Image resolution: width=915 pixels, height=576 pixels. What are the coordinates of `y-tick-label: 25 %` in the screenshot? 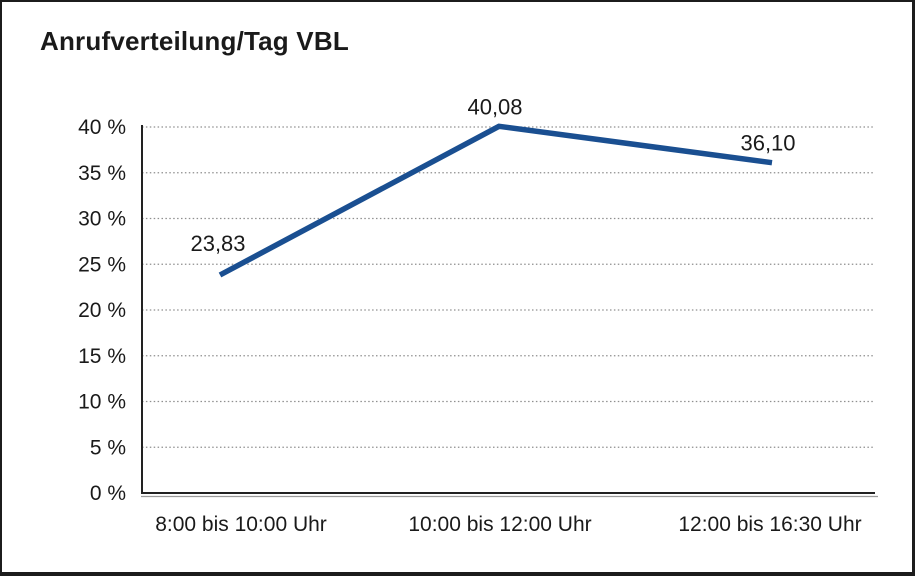 It's located at (102, 264).